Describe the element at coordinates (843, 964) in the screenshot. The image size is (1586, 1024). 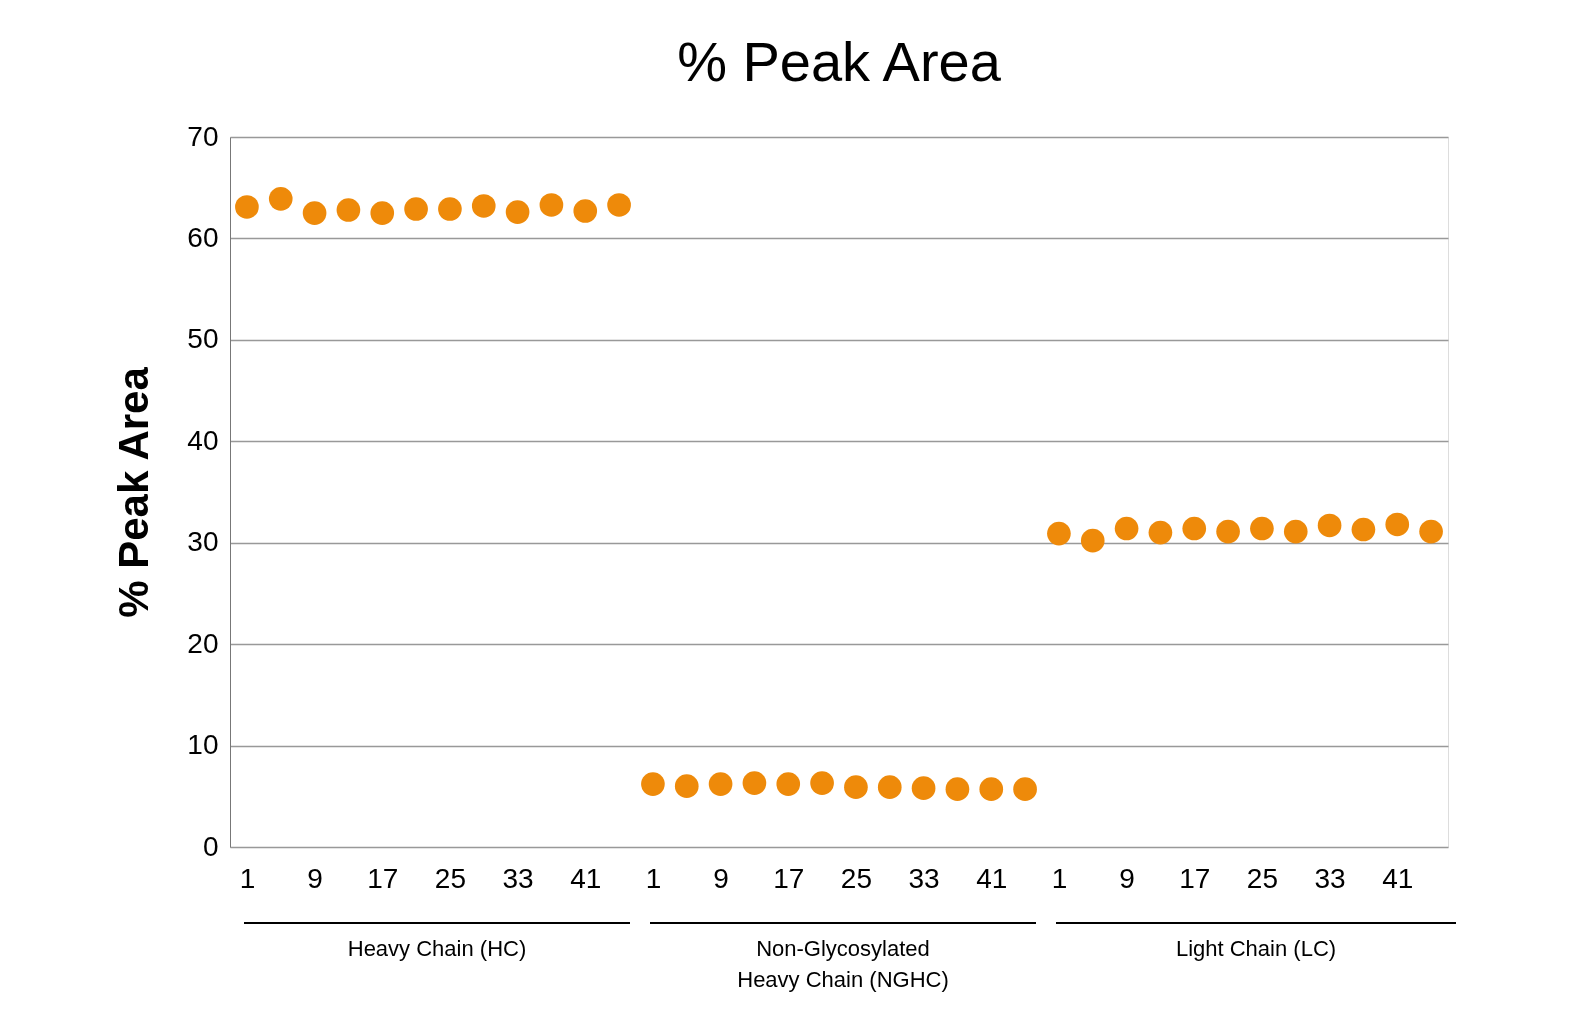
I see `text: Non-Glycosylated Heavy Chain (NGHC)` at that location.